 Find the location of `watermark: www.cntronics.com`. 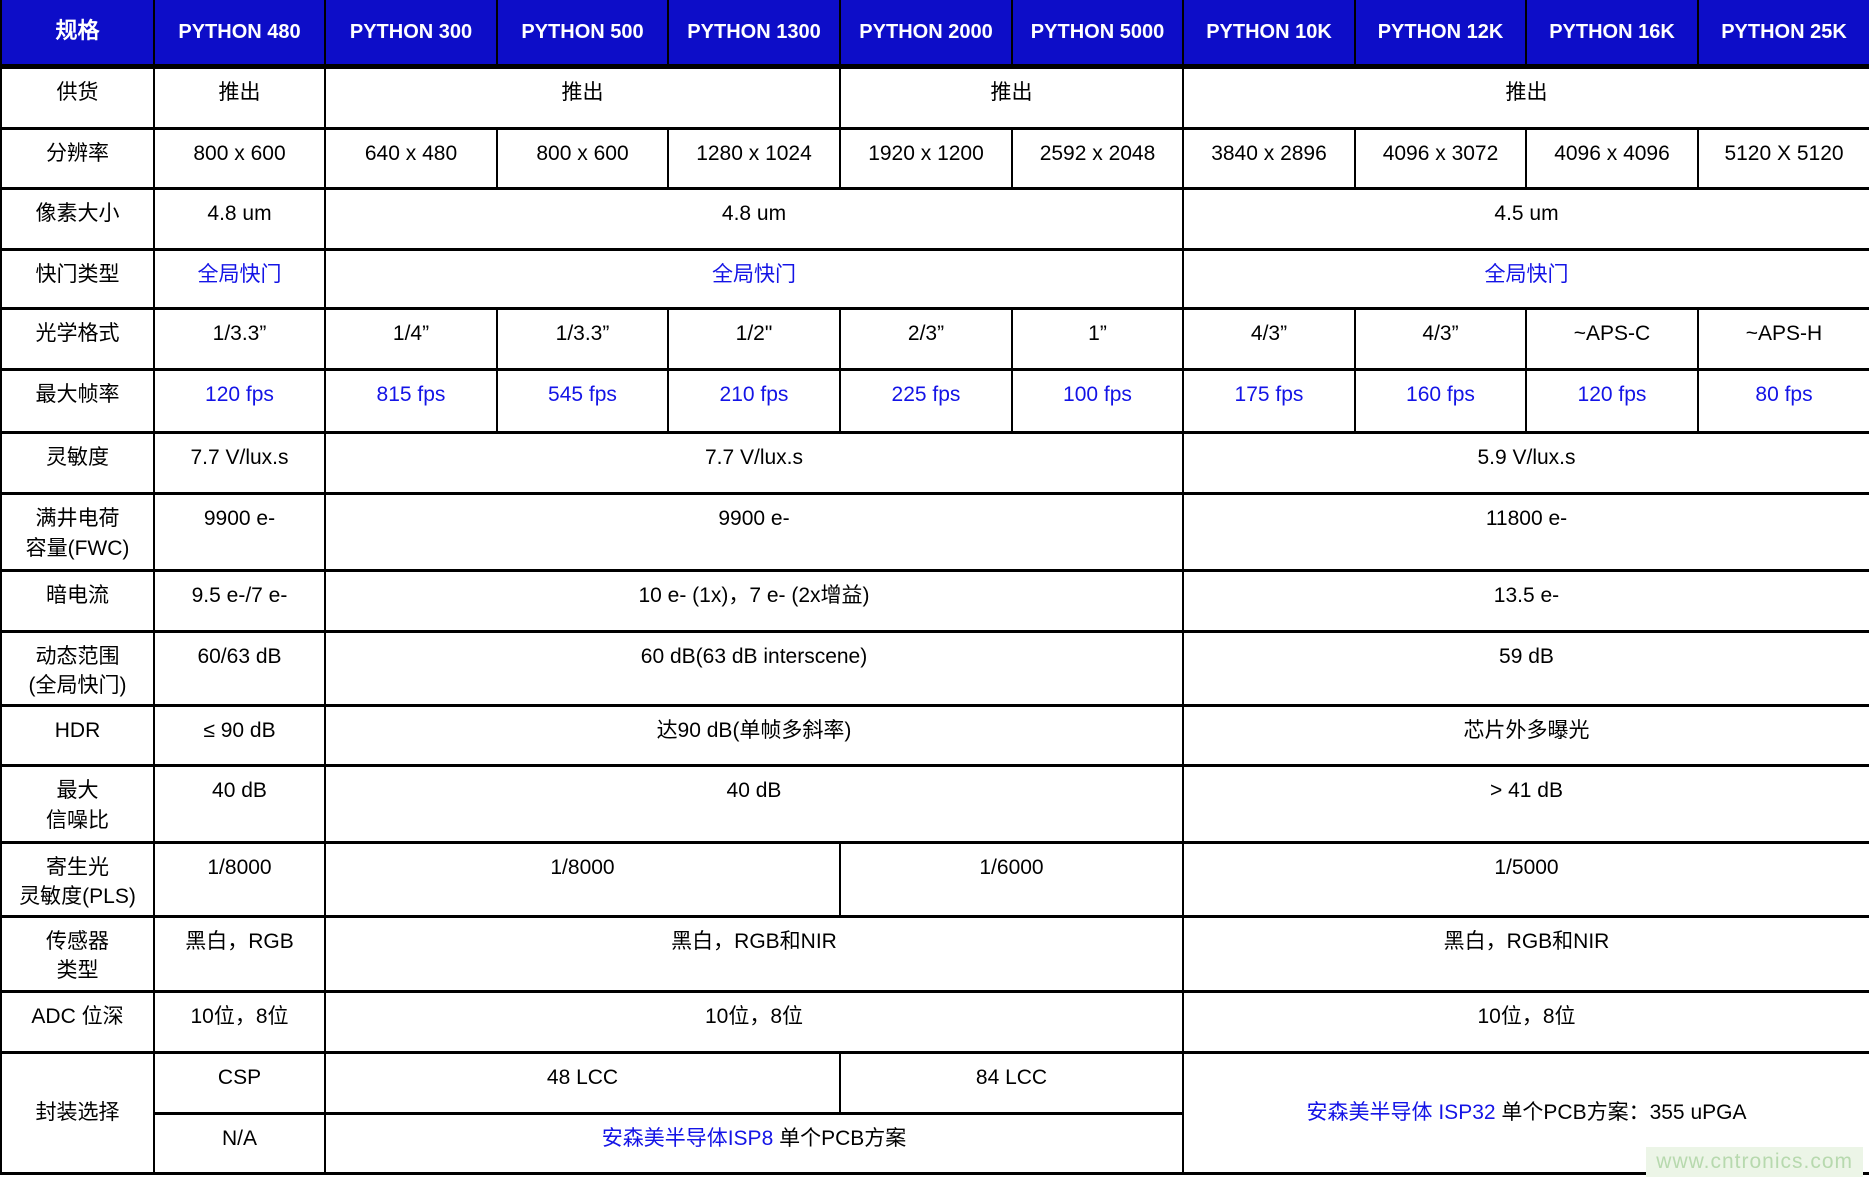

watermark: www.cntronics.com is located at coordinates (1754, 1162).